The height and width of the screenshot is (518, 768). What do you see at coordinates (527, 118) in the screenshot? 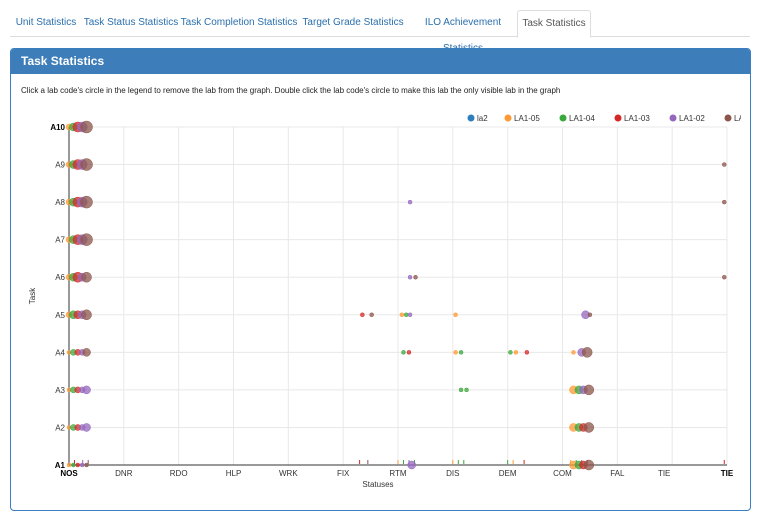
I see `legend-label: LA1-05` at bounding box center [527, 118].